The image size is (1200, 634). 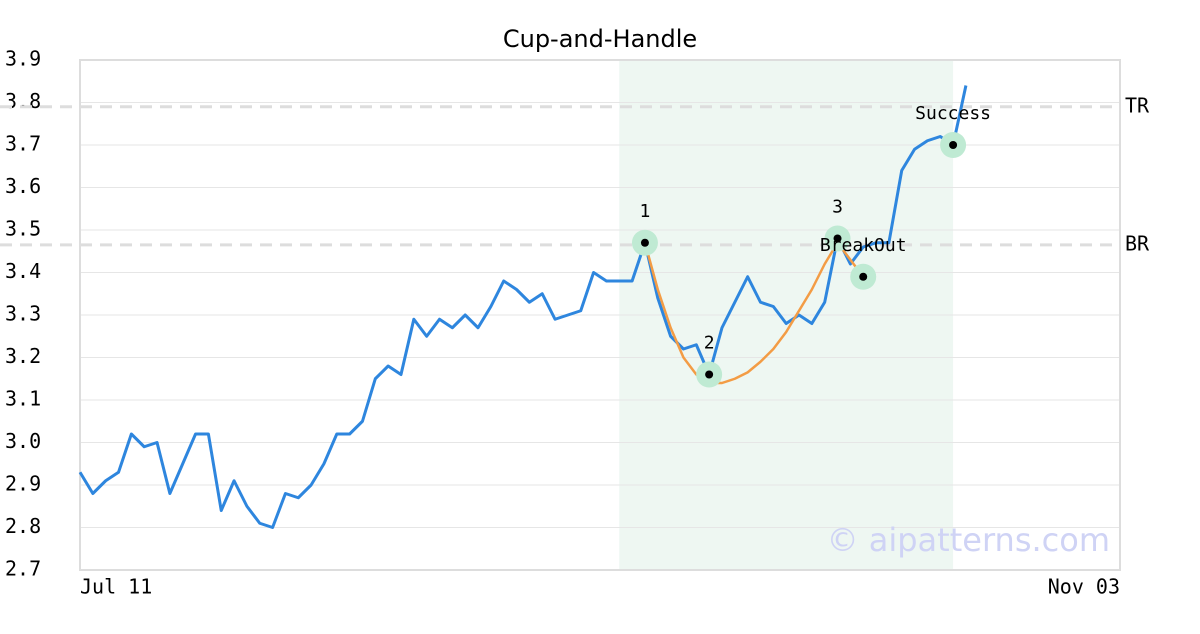 What do you see at coordinates (23, 314) in the screenshot?
I see `y-tick-label: 3.3` at bounding box center [23, 314].